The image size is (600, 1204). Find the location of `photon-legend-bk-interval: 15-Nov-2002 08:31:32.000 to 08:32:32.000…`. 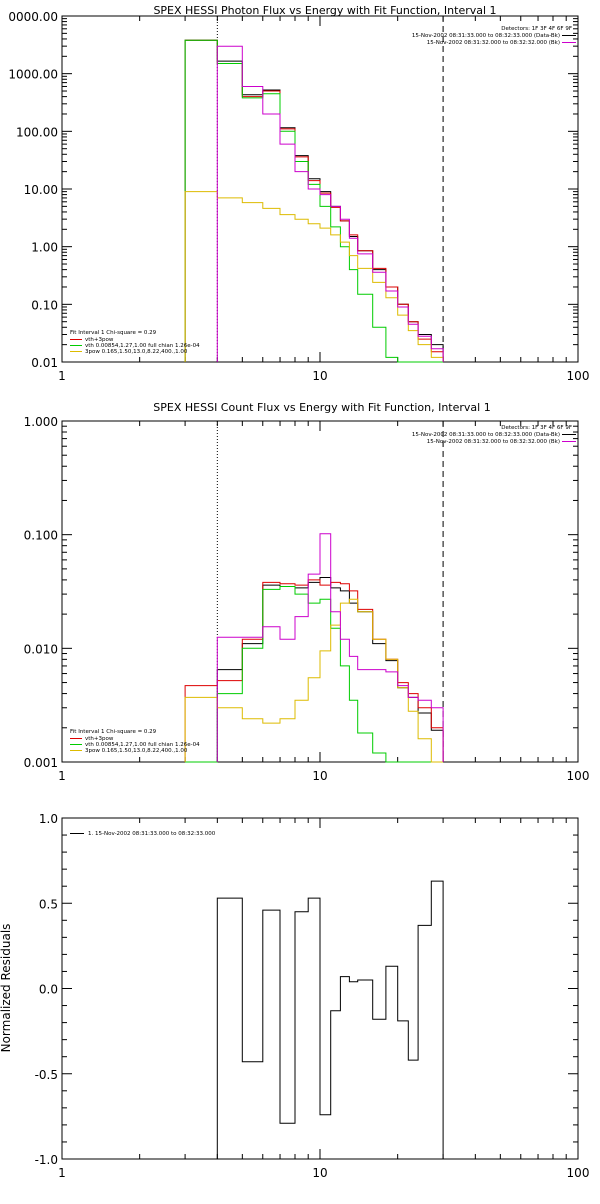

photon-legend-bk-interval: 15-Nov-2002 08:31:32.000 to 08:32:32.000… is located at coordinates (493, 43).